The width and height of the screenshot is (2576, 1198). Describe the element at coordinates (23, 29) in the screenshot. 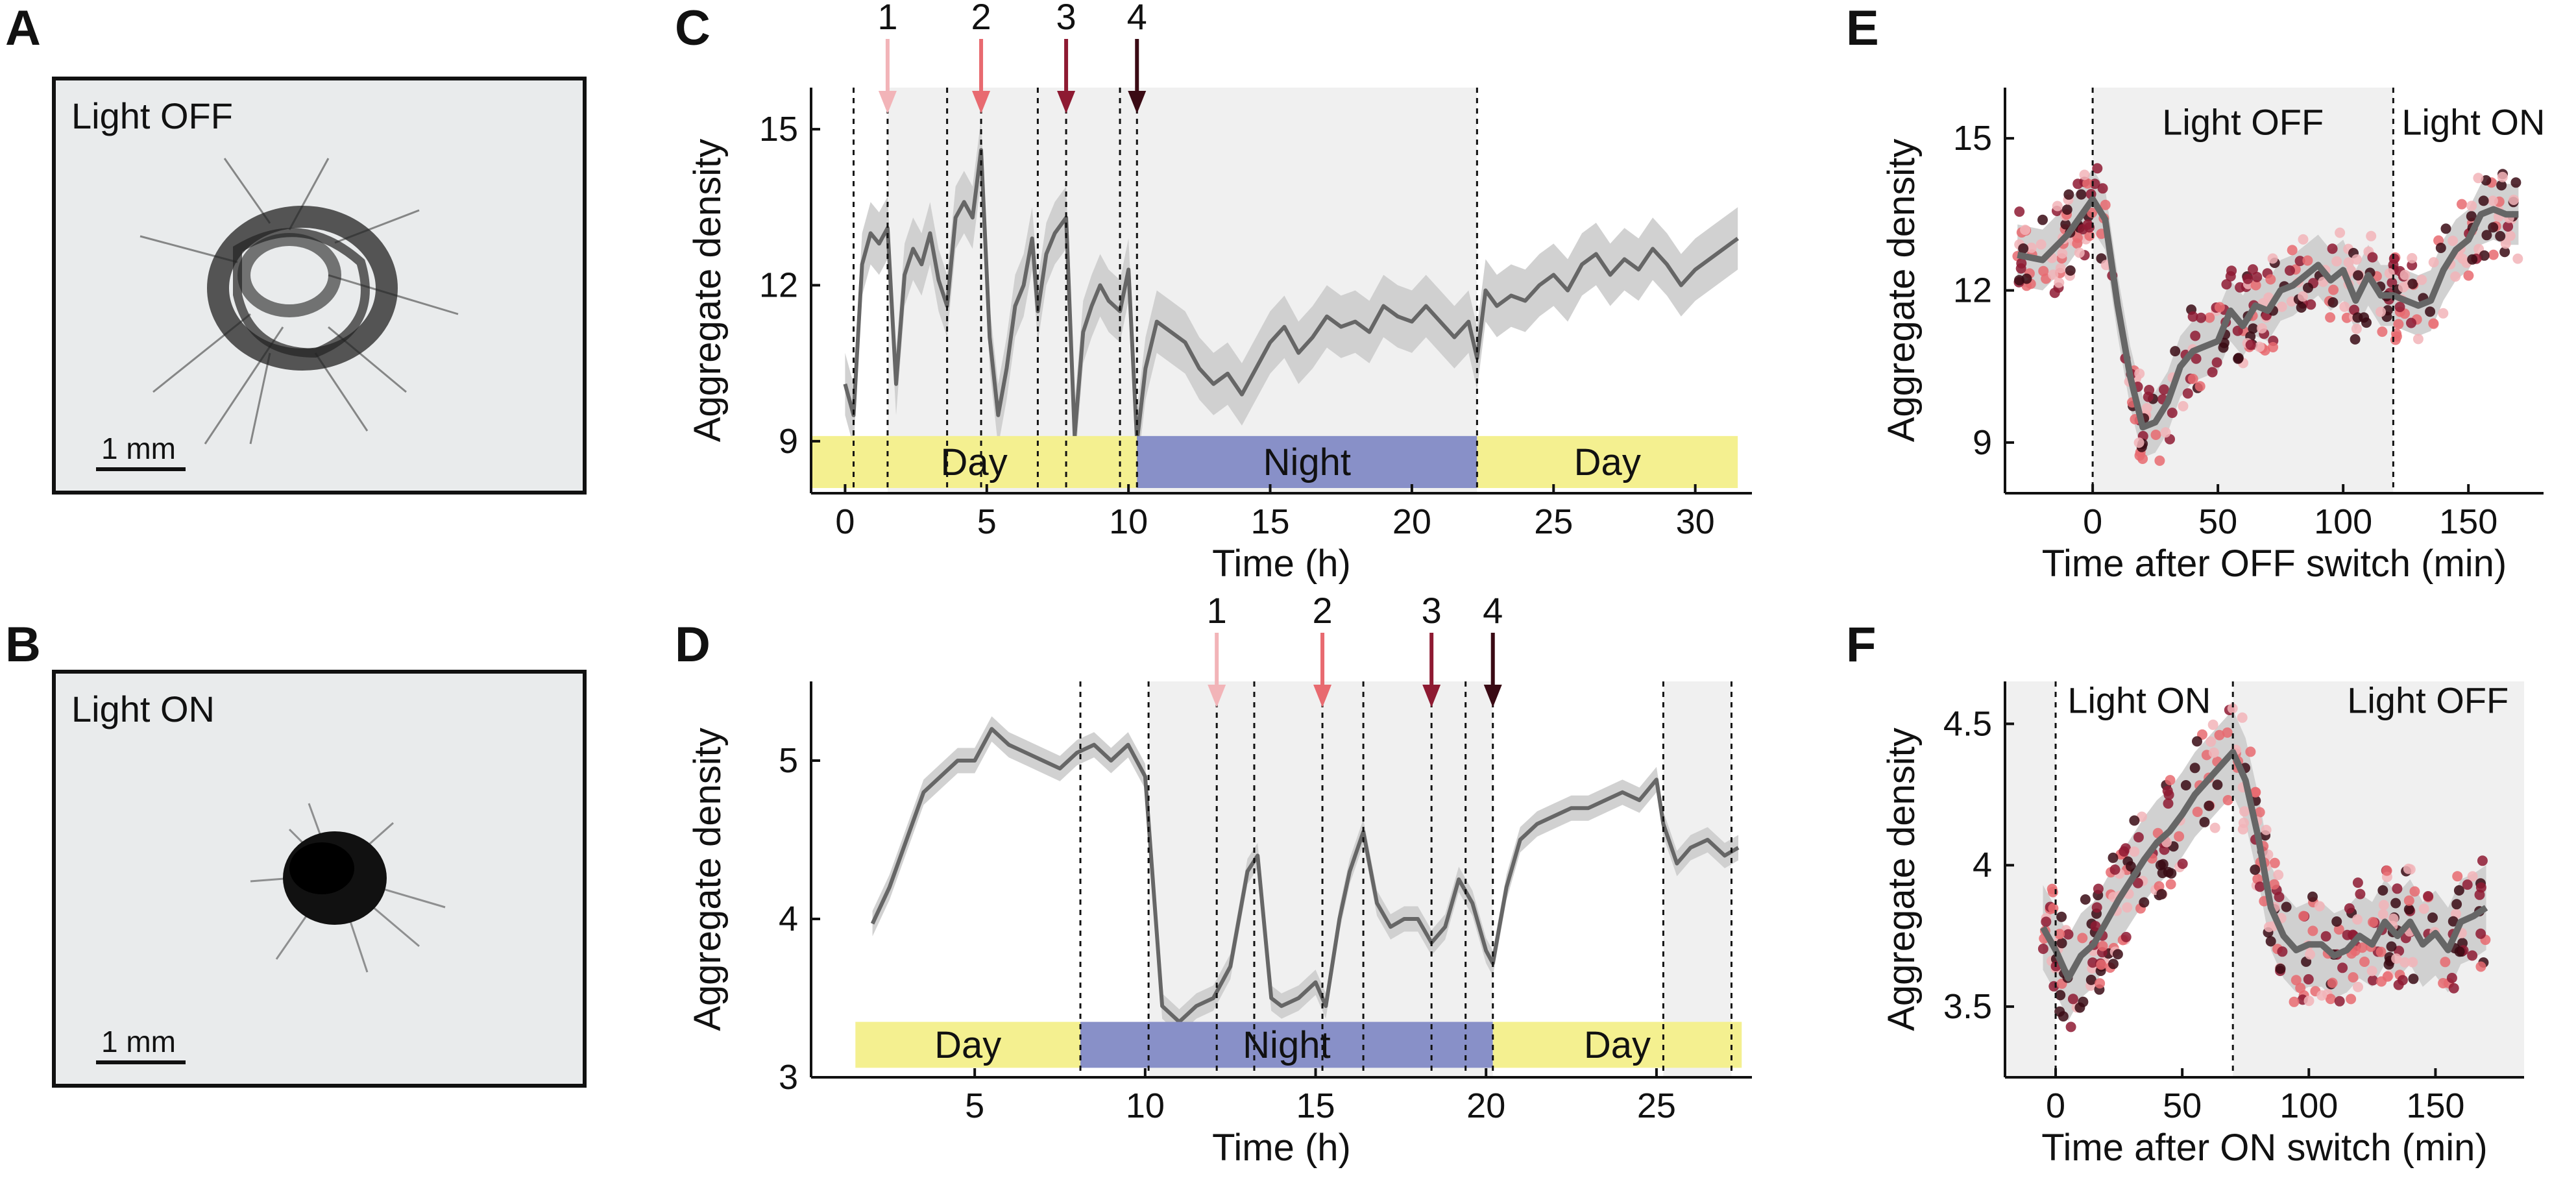

I see `panel-letter-a: A` at that location.